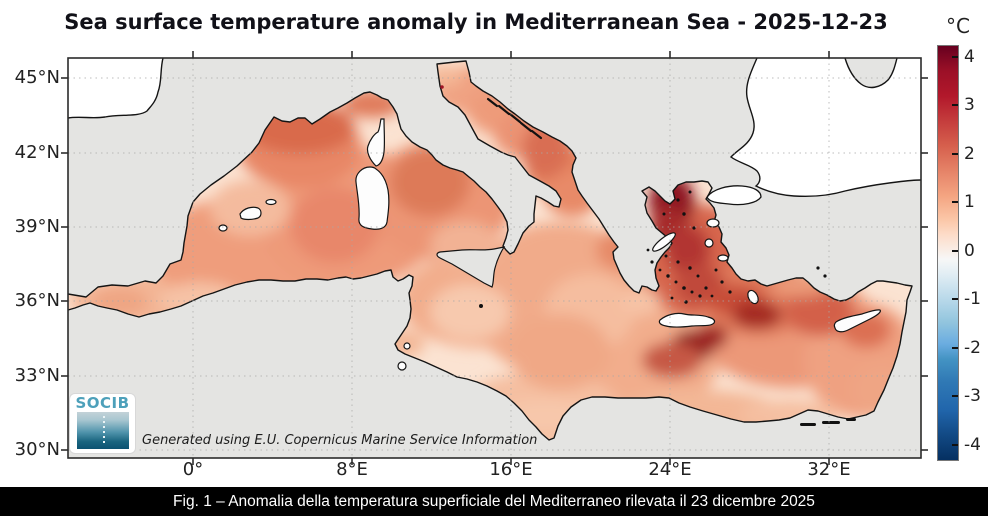  Describe the element at coordinates (37, 226) in the screenshot. I see `lat-tick-39n: 39°N` at that location.